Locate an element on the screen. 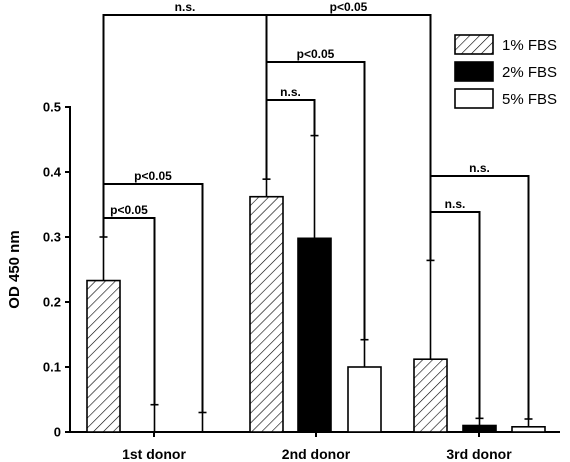  y-ticks: 0 0.1 0.2 0.3 0.4 0.5 is located at coordinates (56, 270).